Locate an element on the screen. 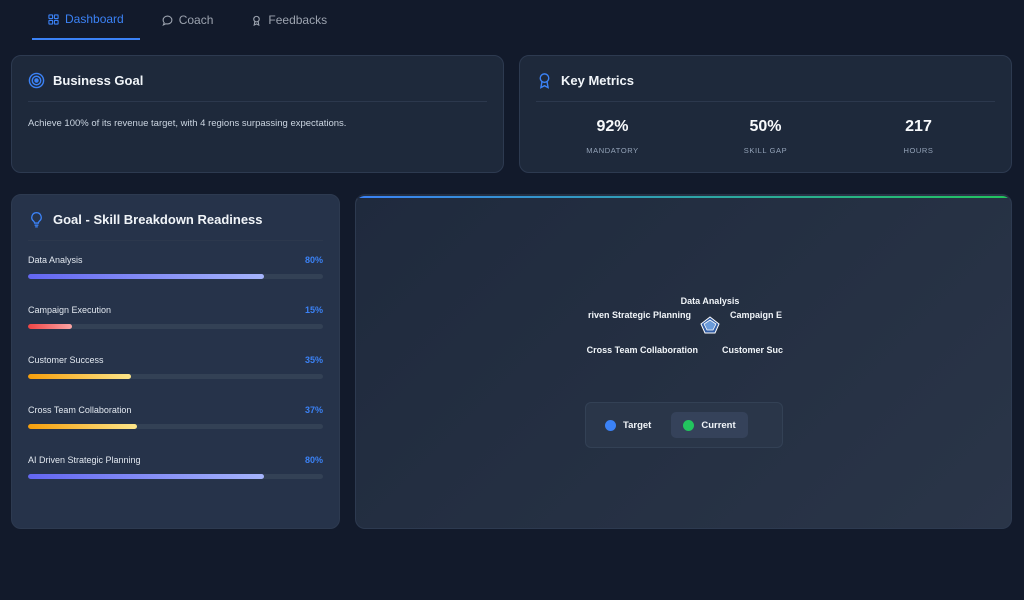 The width and height of the screenshot is (1024, 600). skill-item: Cross Team Collaboration 37% is located at coordinates (175, 416).